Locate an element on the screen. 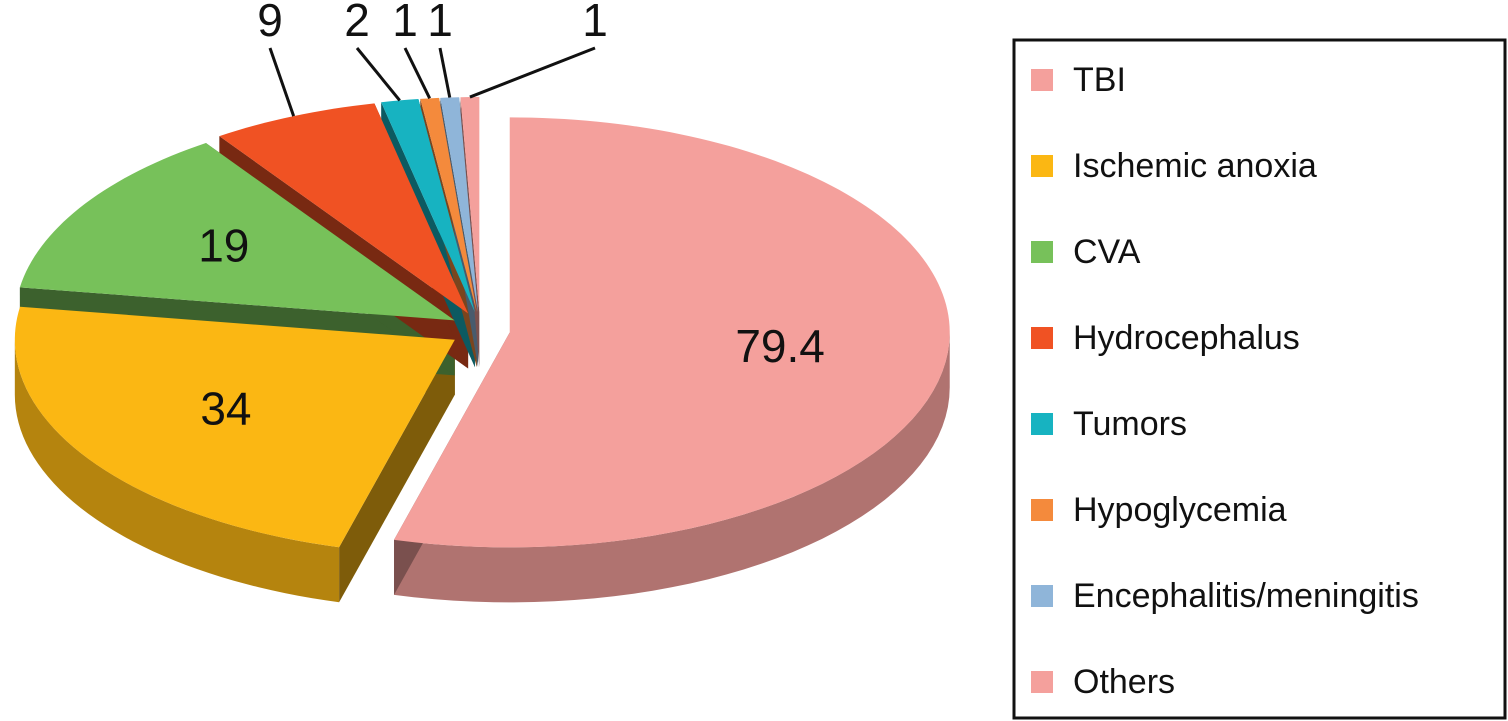 Image resolution: width=1508 pixels, height=721 pixels. legend-label: Others is located at coordinates (1124, 682).